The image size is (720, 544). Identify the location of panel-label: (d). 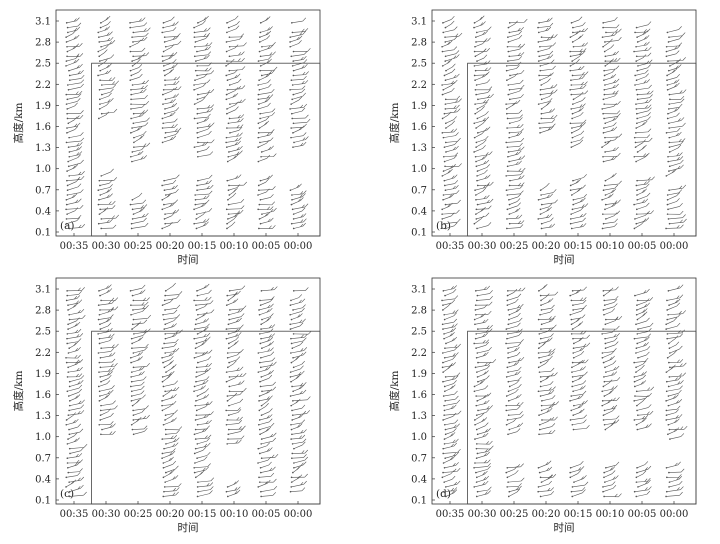
(443, 494).